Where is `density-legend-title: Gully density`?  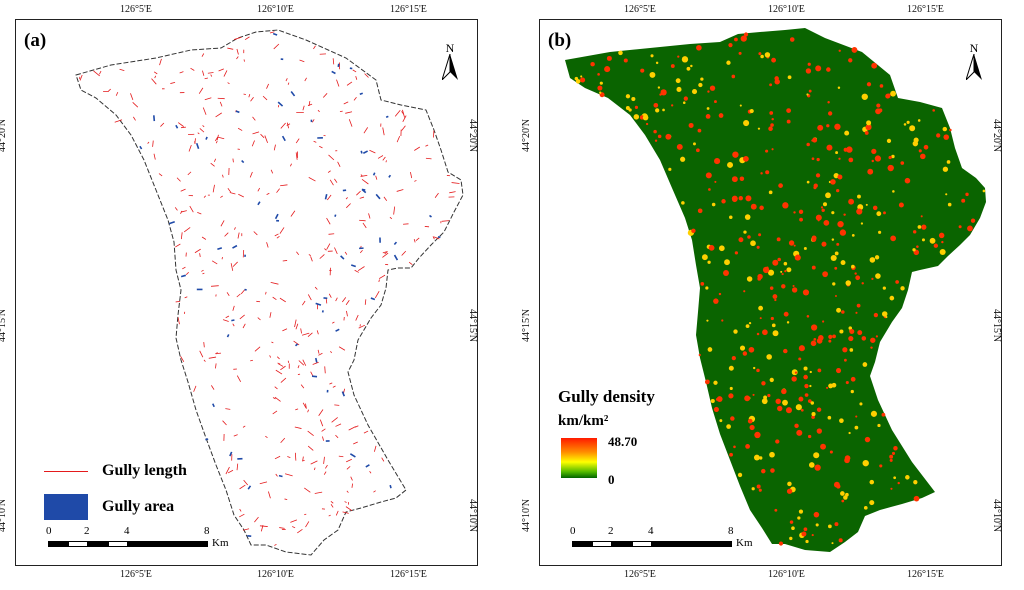
density-legend-title: Gully density is located at coordinates (606, 396).